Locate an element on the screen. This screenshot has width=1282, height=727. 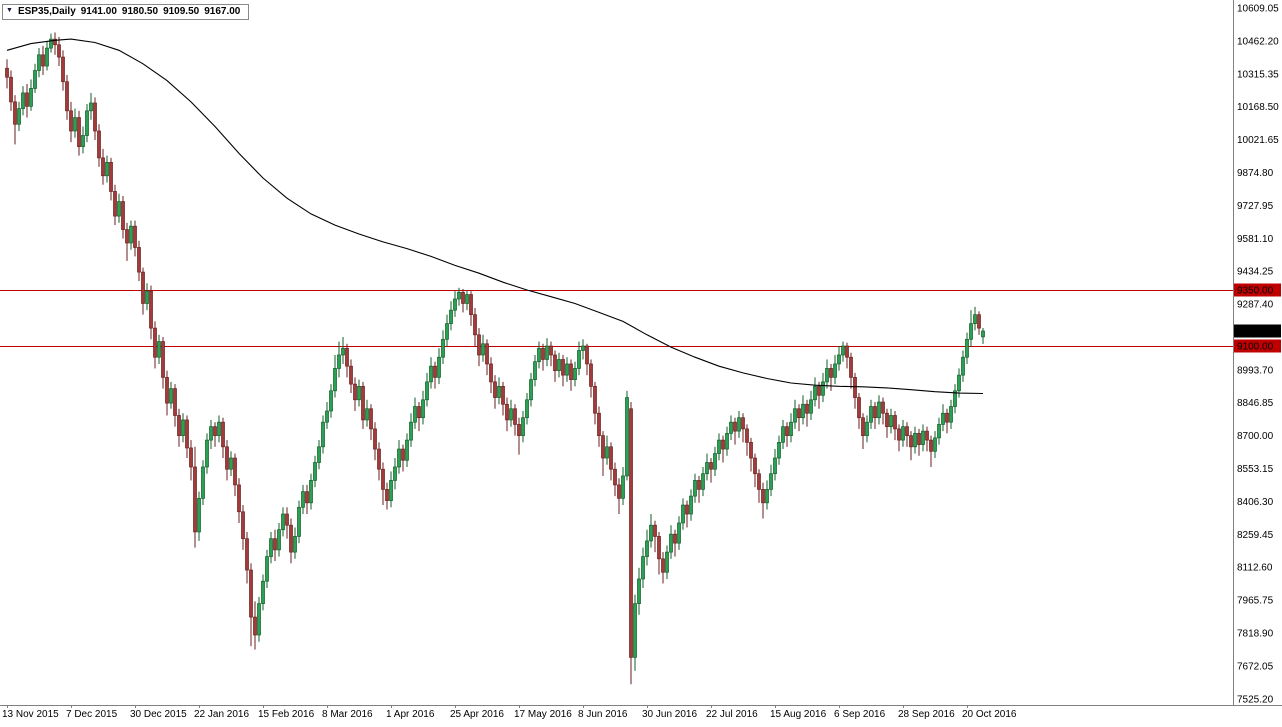
x-axis-label: 30 Dec 2015 is located at coordinates (158, 714).